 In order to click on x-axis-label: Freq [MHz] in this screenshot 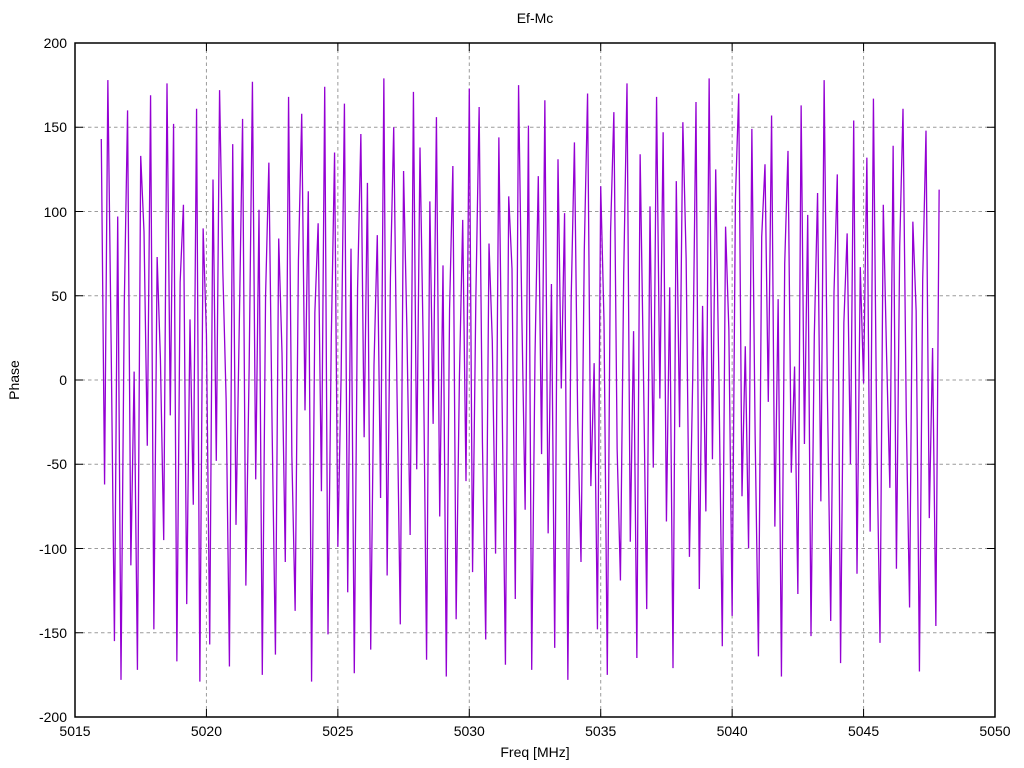, I will do `click(535, 752)`.